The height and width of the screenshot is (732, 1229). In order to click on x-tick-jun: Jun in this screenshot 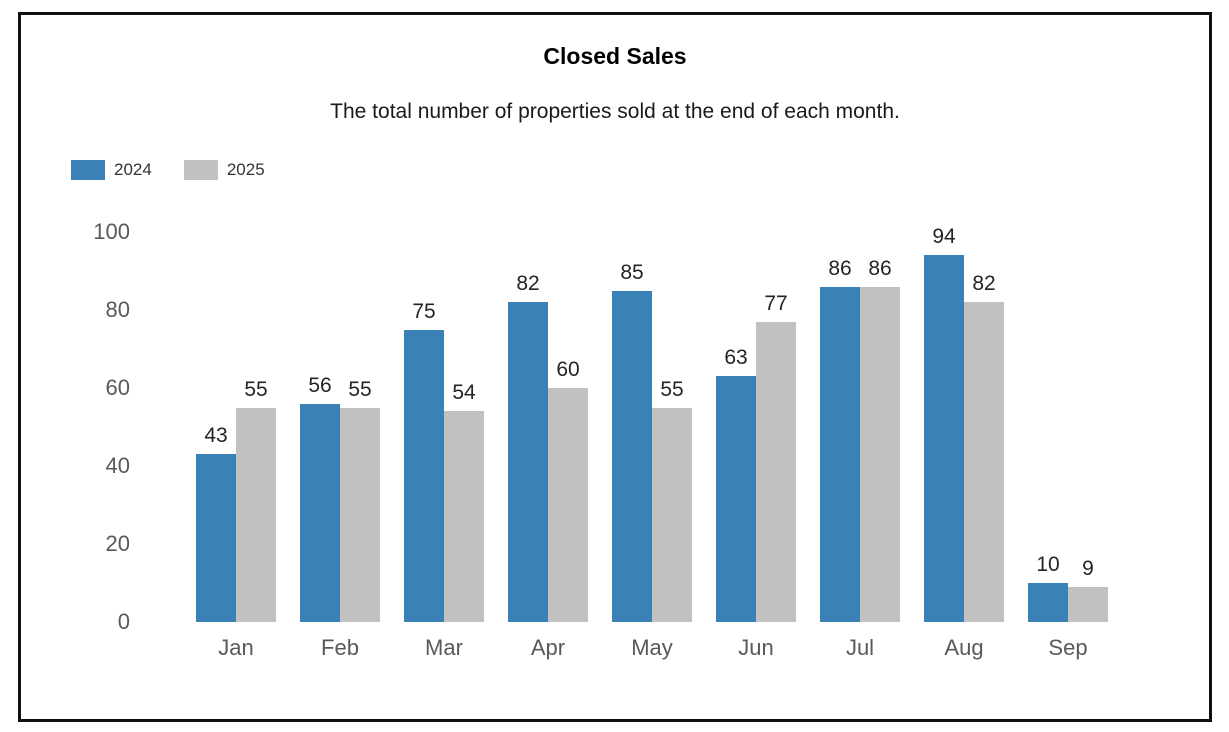, I will do `click(756, 647)`.